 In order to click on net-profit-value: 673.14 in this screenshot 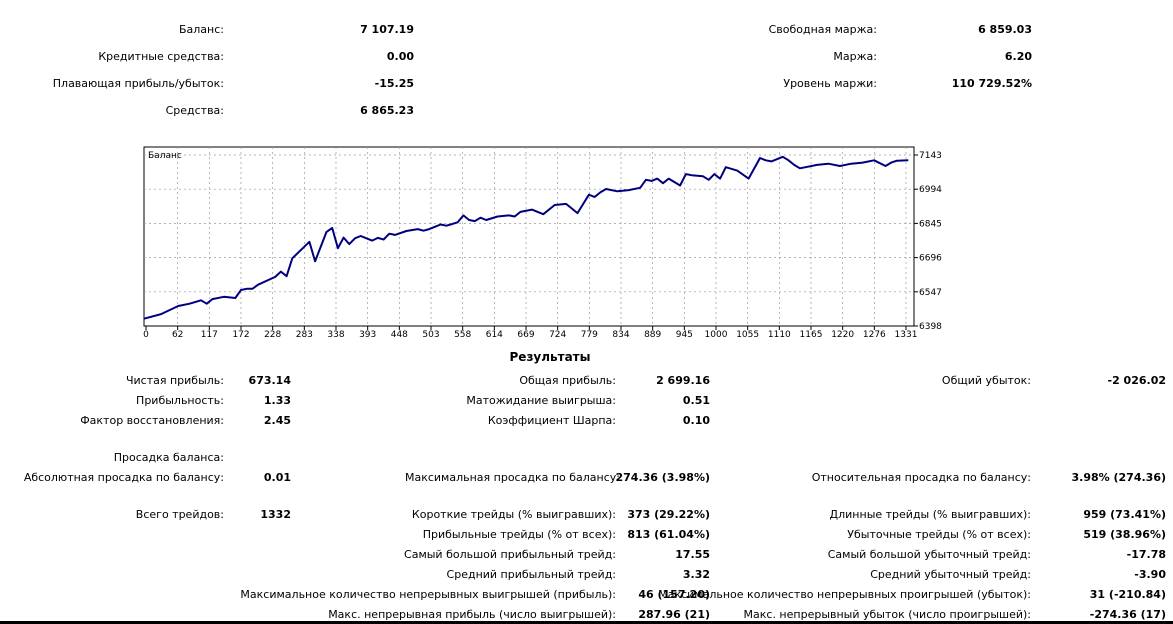, I will do `click(269, 380)`.